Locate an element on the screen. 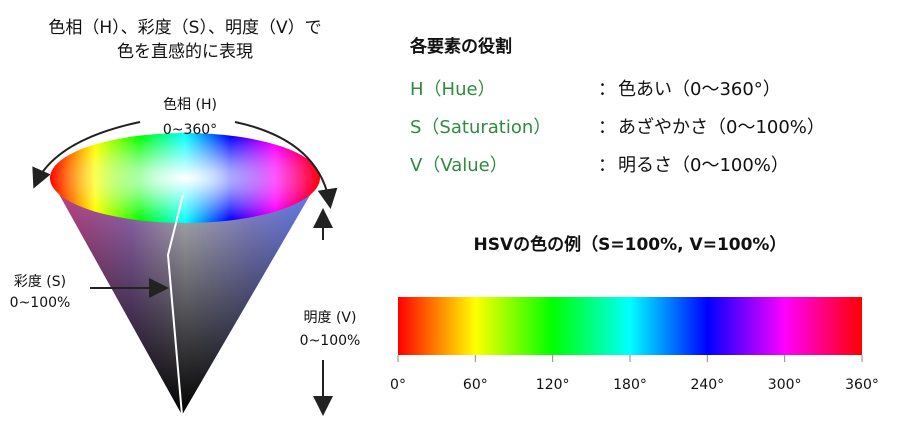 The width and height of the screenshot is (899, 438). tick-label: 240° is located at coordinates (707, 385).